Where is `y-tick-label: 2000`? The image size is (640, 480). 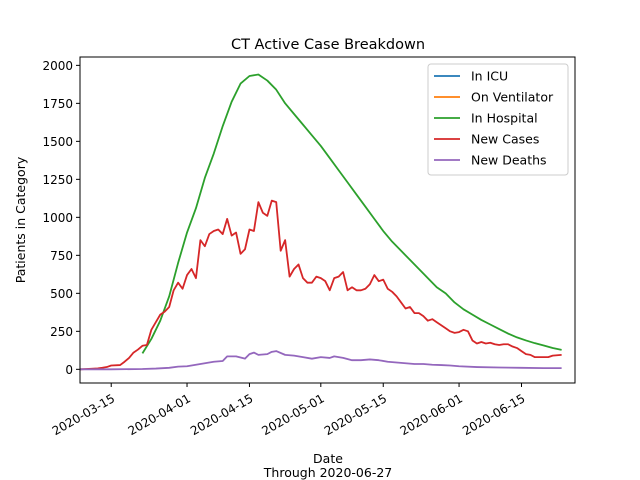 y-tick-label: 2000 is located at coordinates (57, 66).